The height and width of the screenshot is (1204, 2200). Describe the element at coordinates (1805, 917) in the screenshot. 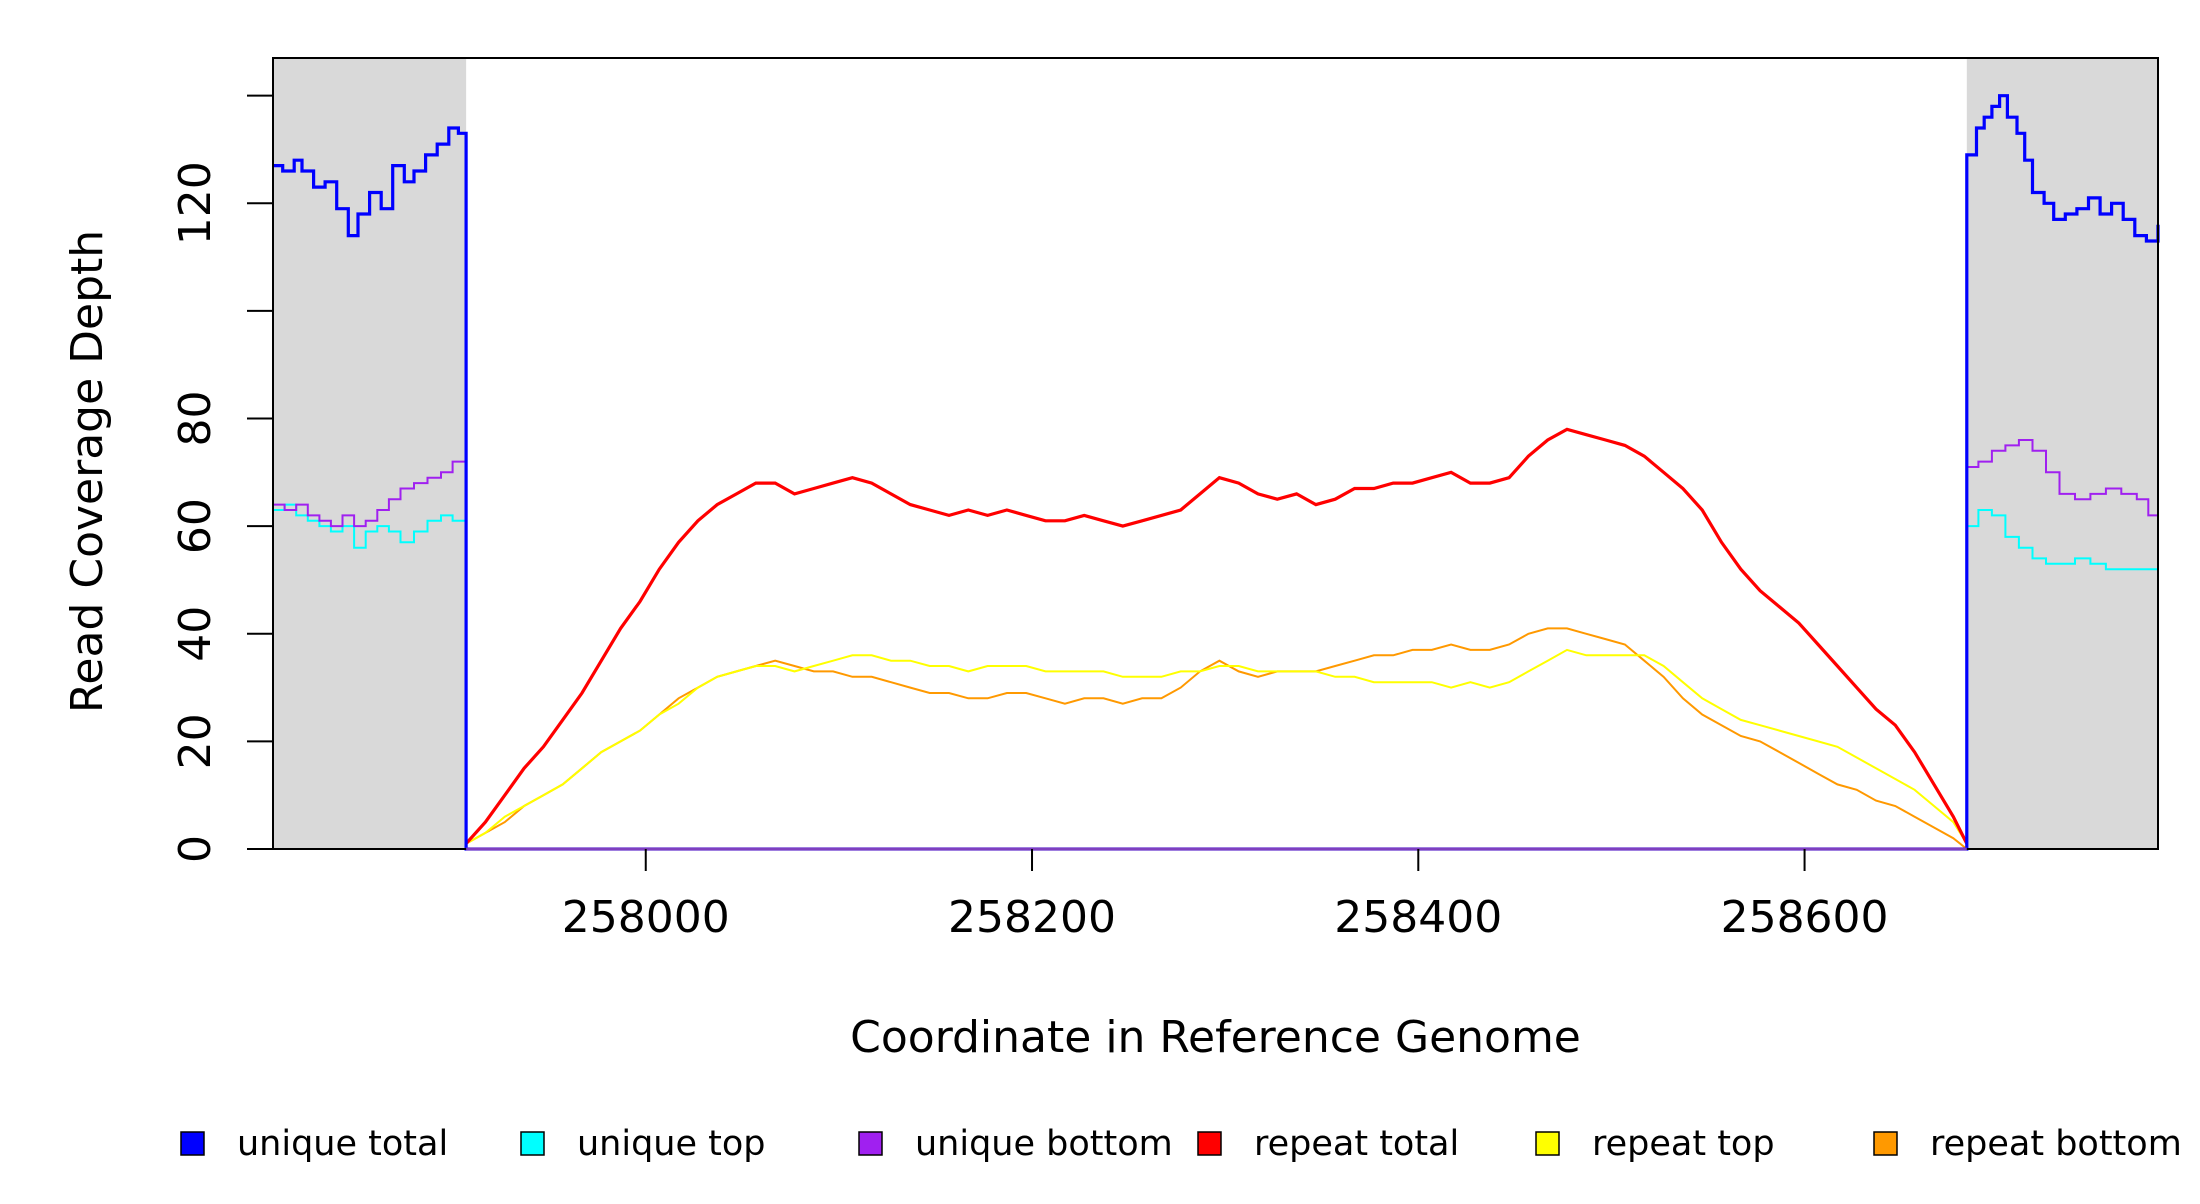

I see `x-tick-label-258600: 258600` at that location.